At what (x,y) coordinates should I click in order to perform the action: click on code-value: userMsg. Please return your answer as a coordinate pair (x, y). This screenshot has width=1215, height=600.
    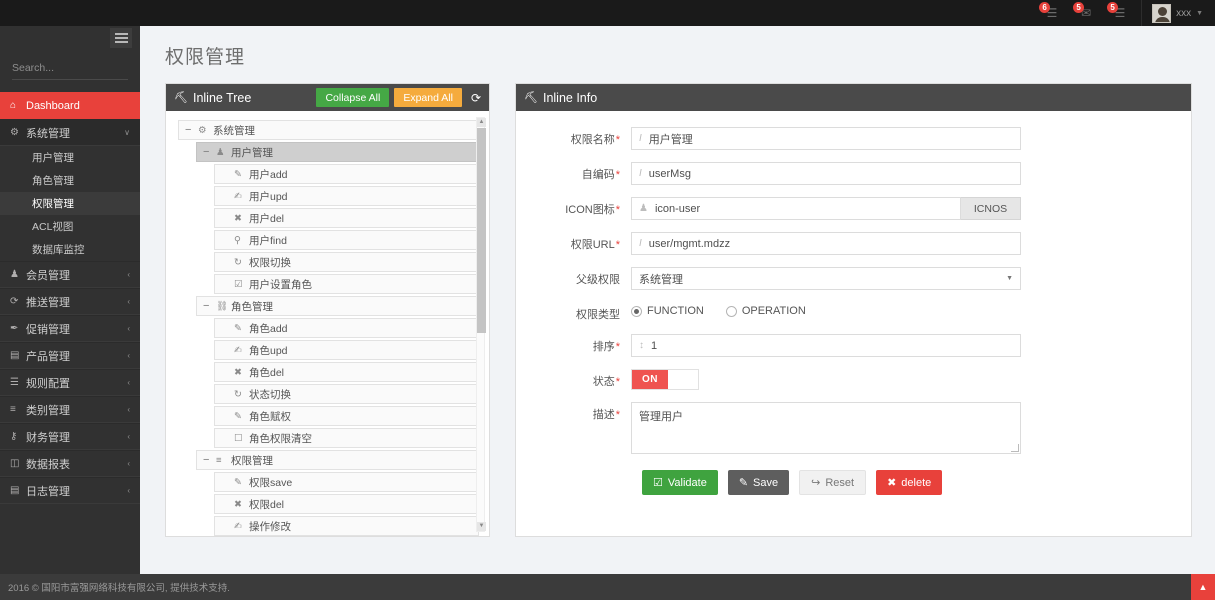
    Looking at the image, I should click on (669, 173).